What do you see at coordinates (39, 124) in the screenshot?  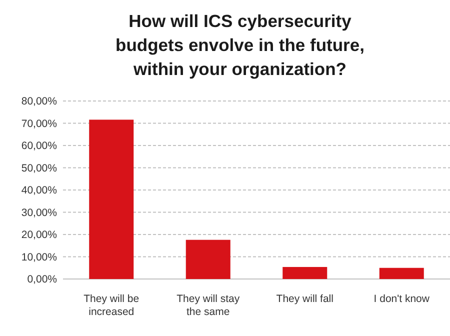 I see `y-tick-label: 70,00%` at bounding box center [39, 124].